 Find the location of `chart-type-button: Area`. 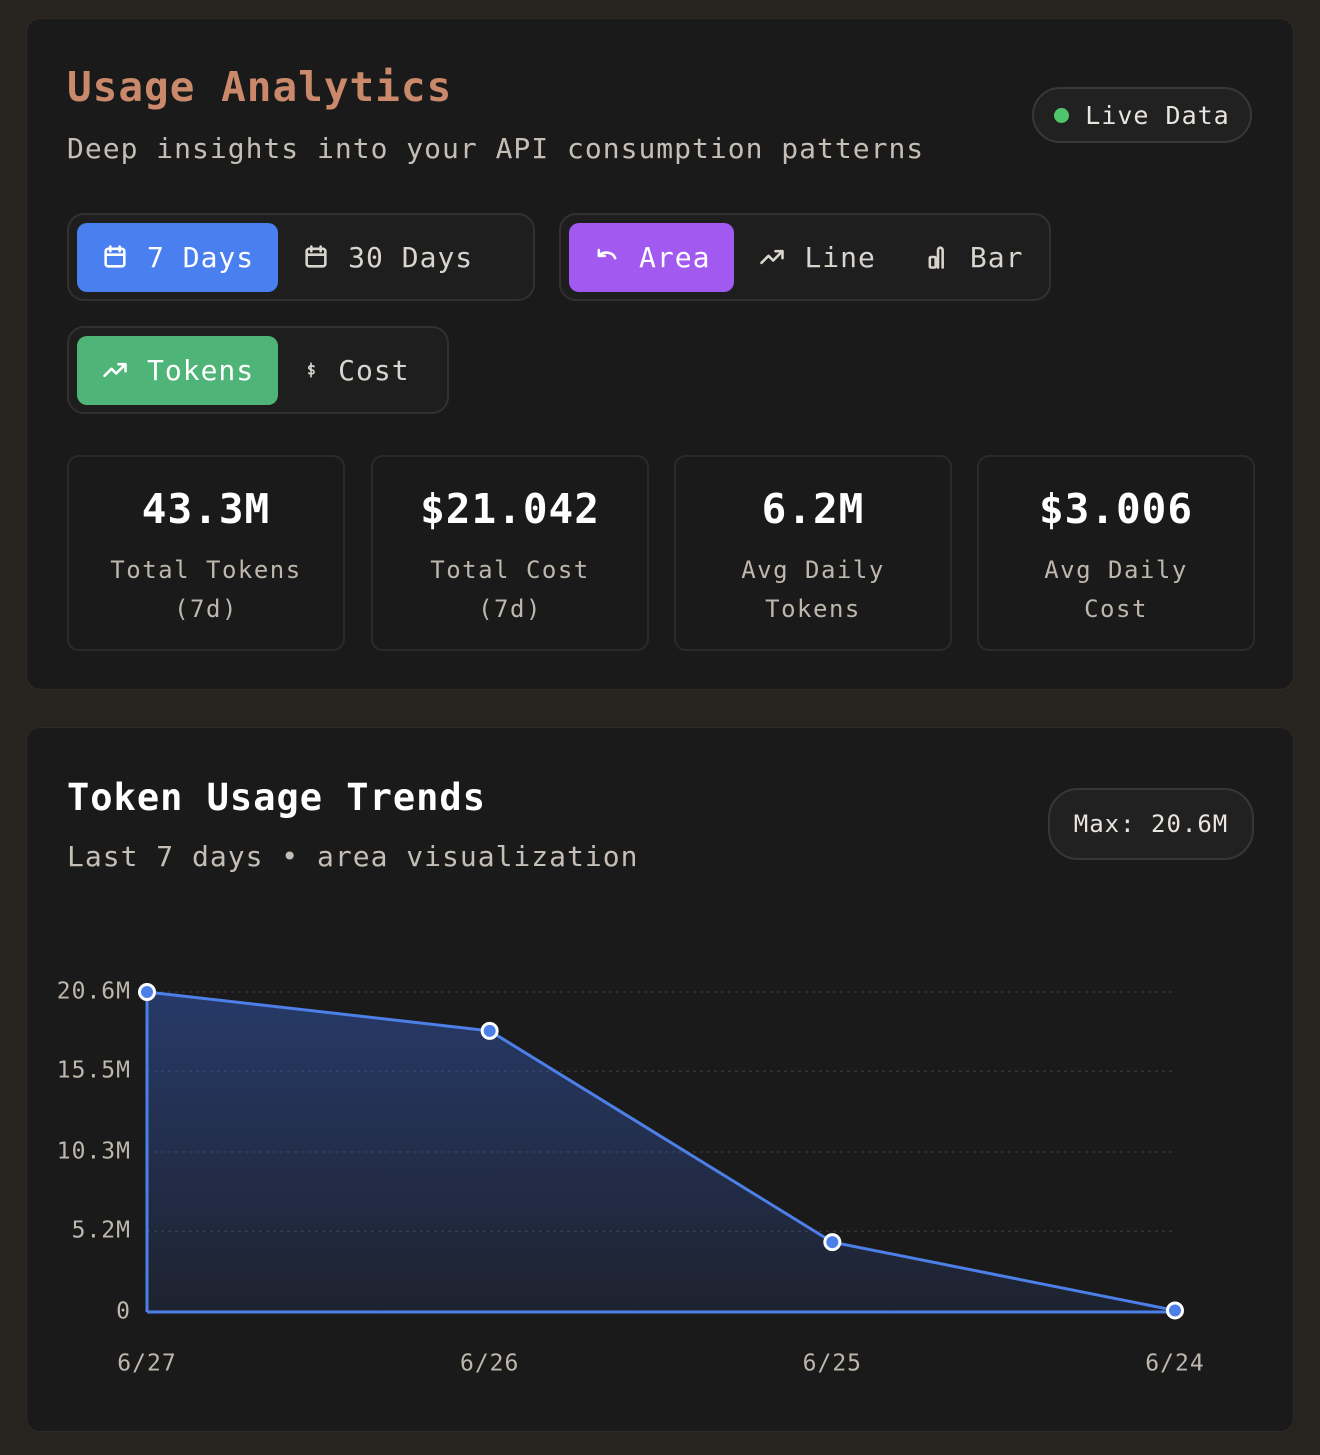

chart-type-button: Area is located at coordinates (652, 257).